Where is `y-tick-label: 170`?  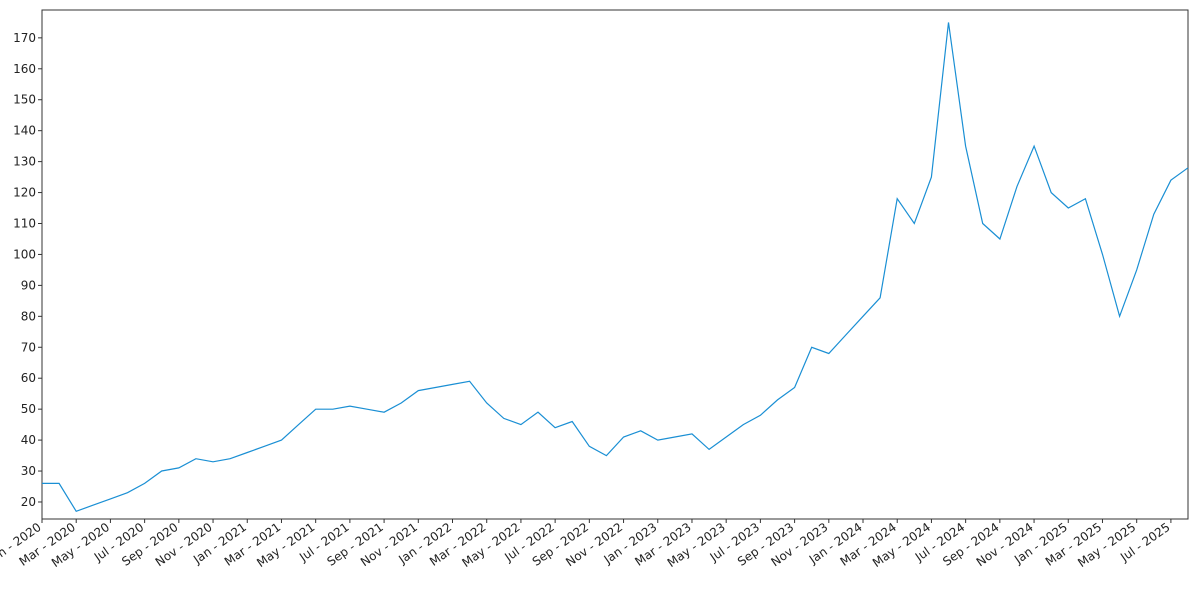 y-tick-label: 170 is located at coordinates (24, 38).